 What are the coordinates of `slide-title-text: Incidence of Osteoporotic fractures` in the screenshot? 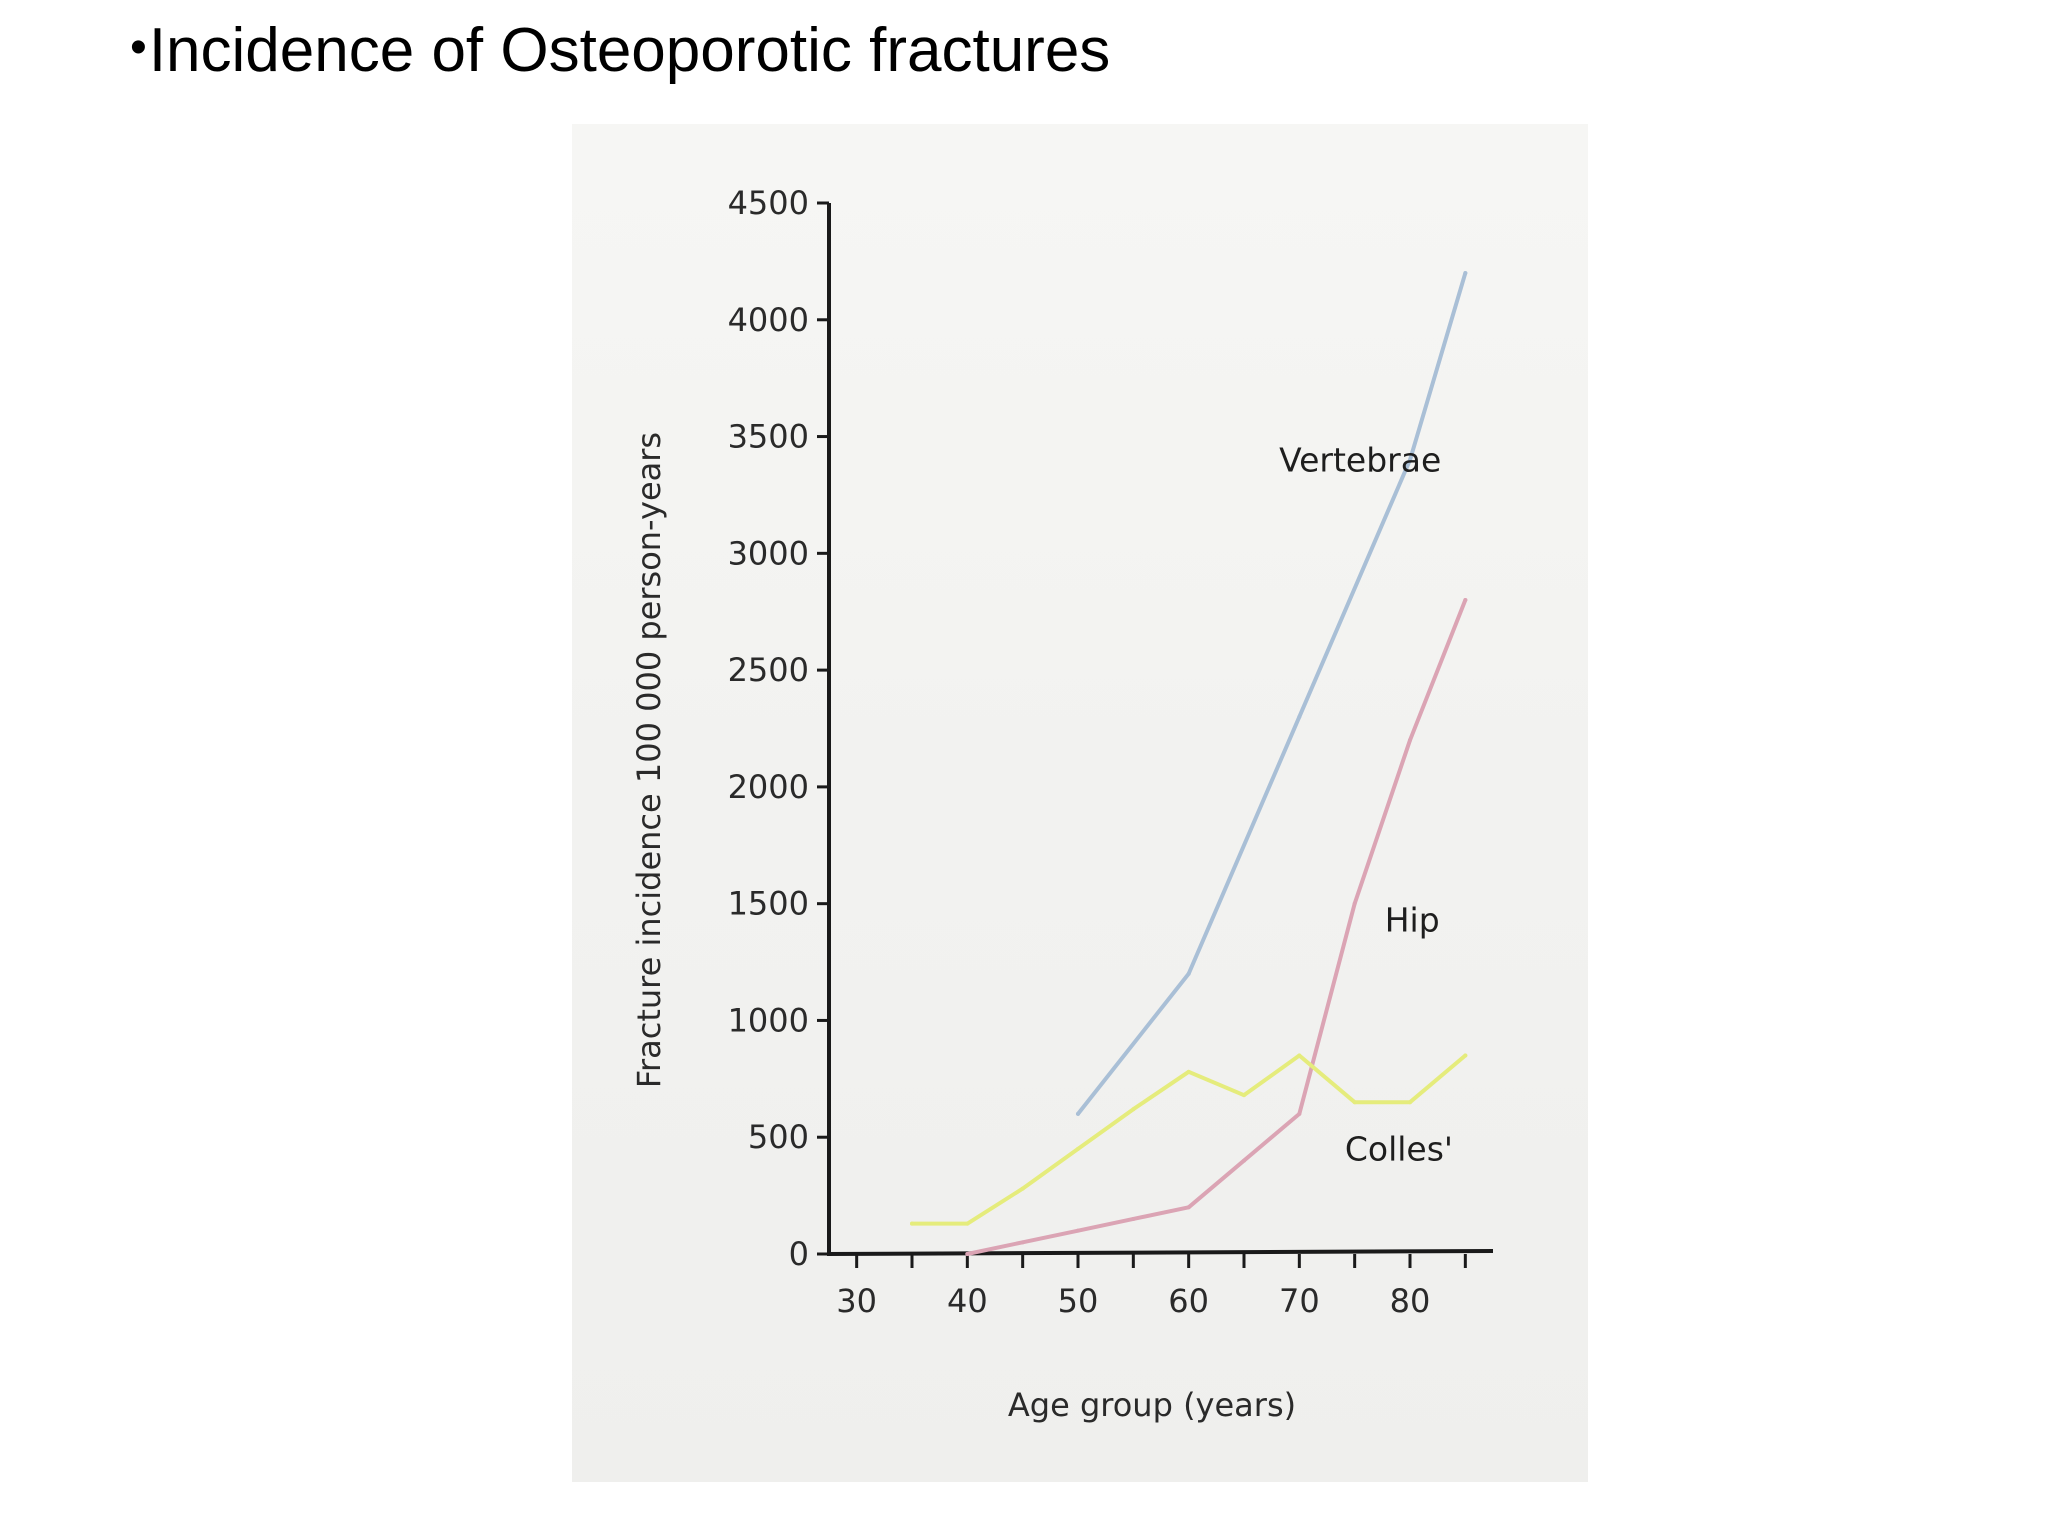 It's located at (629, 50).